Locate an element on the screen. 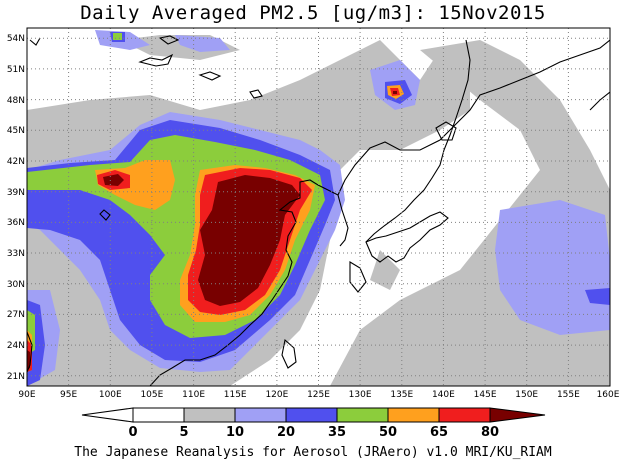 The height and width of the screenshot is (466, 626). lon-tick-label: 130E is located at coordinates (360, 395).